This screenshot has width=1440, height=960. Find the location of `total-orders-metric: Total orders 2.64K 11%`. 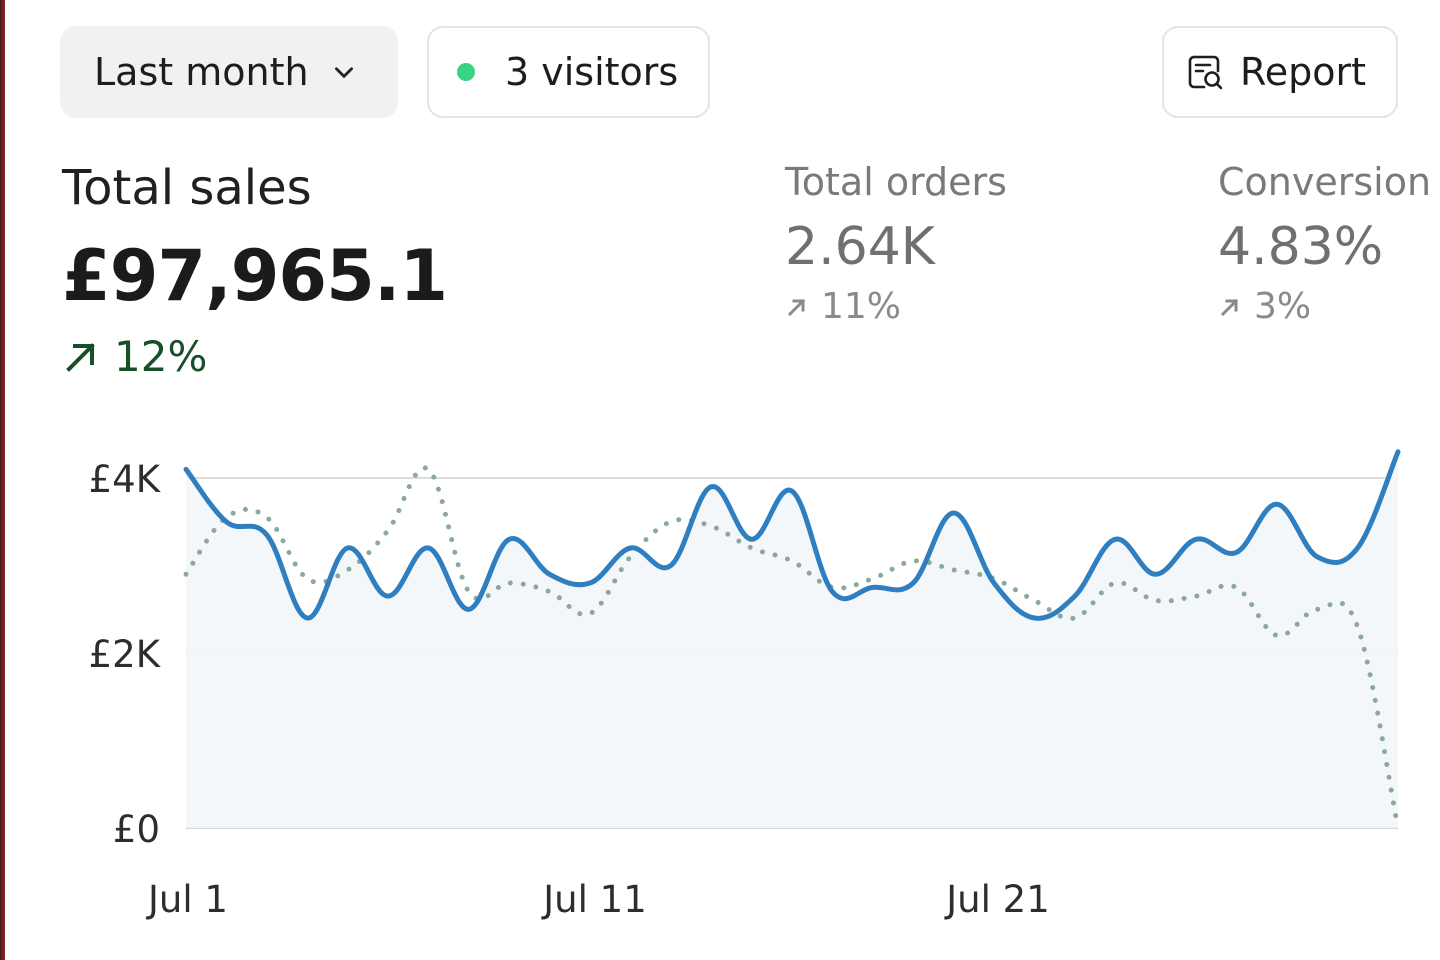

total-orders-metric: Total orders 2.64K 11% is located at coordinates (896, 243).